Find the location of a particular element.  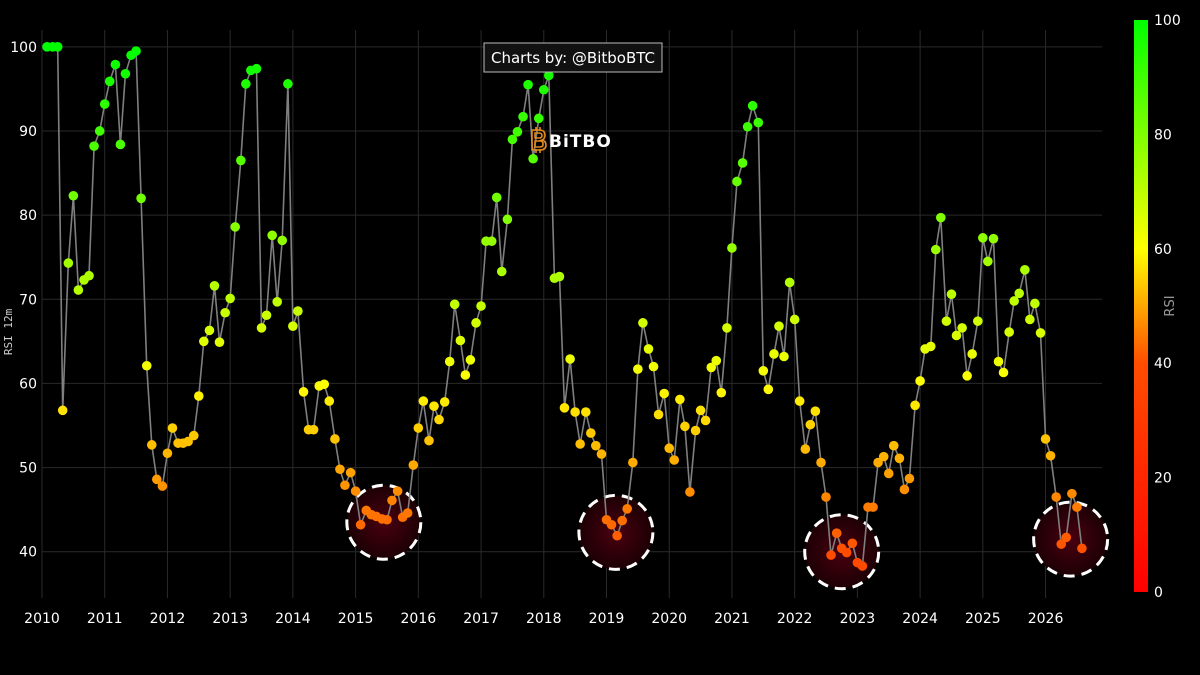

colorbar-tick-label: 60 is located at coordinates (1163, 250).